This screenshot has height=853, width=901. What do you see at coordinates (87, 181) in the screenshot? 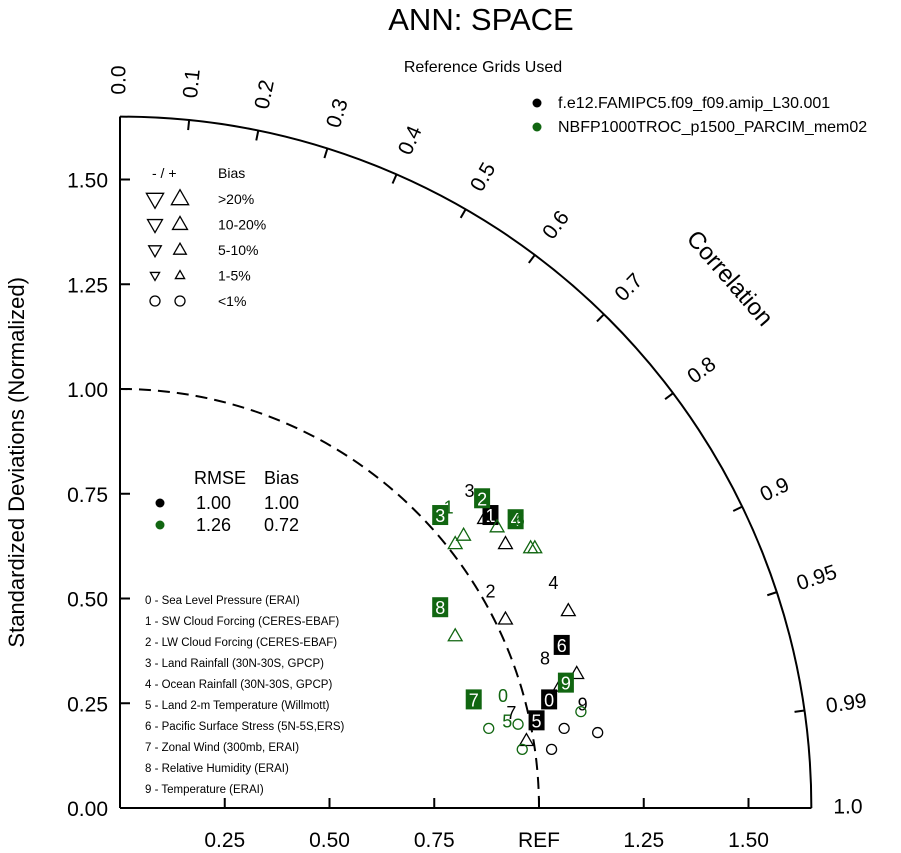
I see `y-tick-label: 1.50` at bounding box center [87, 181].